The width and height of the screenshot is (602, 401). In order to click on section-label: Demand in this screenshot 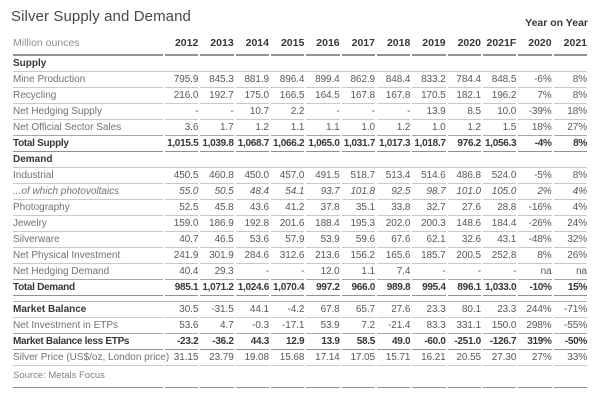, I will do `click(300, 160)`.